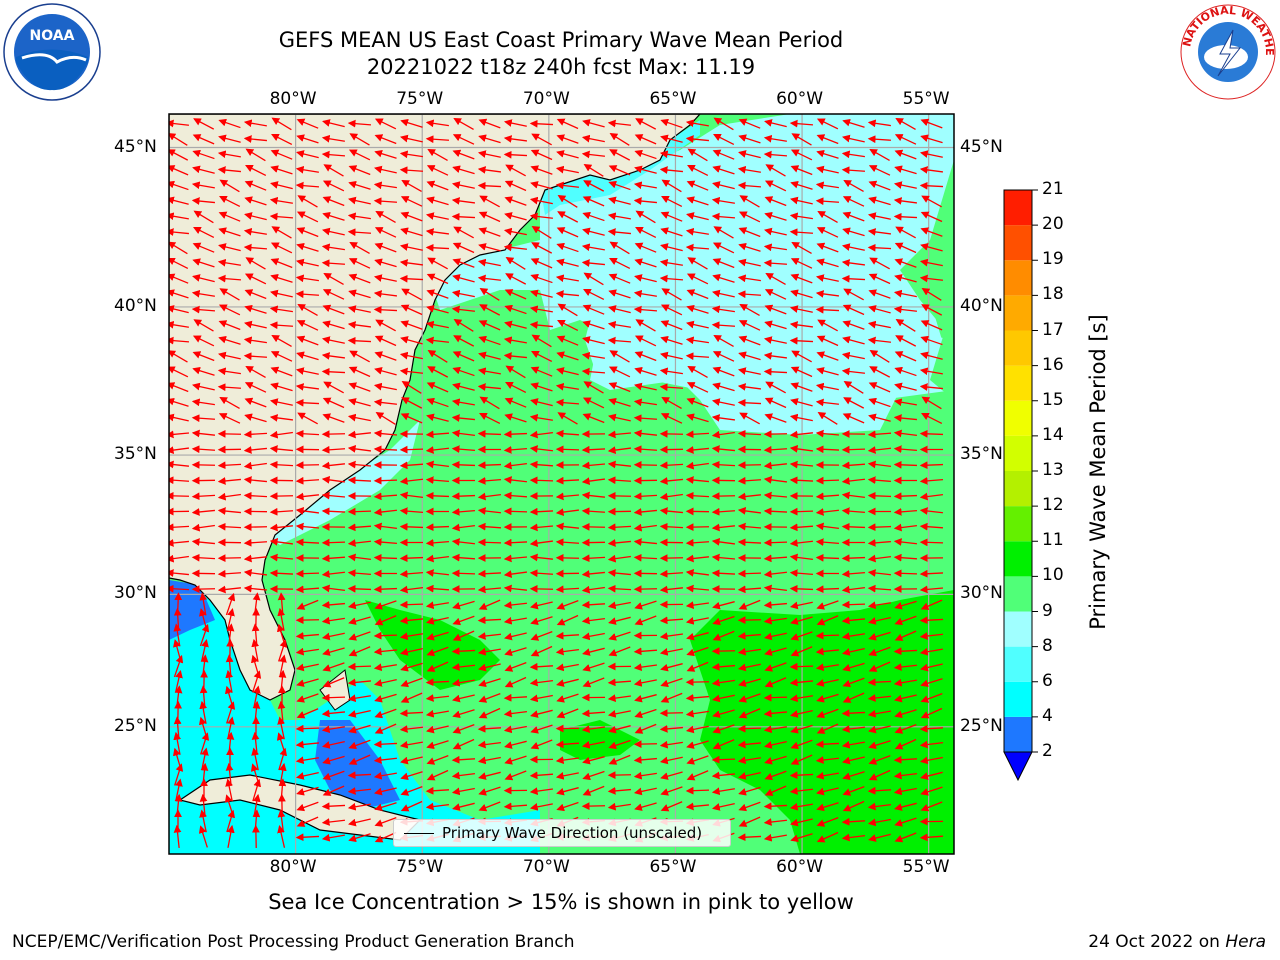 The height and width of the screenshot is (960, 1280). What do you see at coordinates (135, 146) in the screenshot?
I see `lat-tick-label-left: 45°N` at bounding box center [135, 146].